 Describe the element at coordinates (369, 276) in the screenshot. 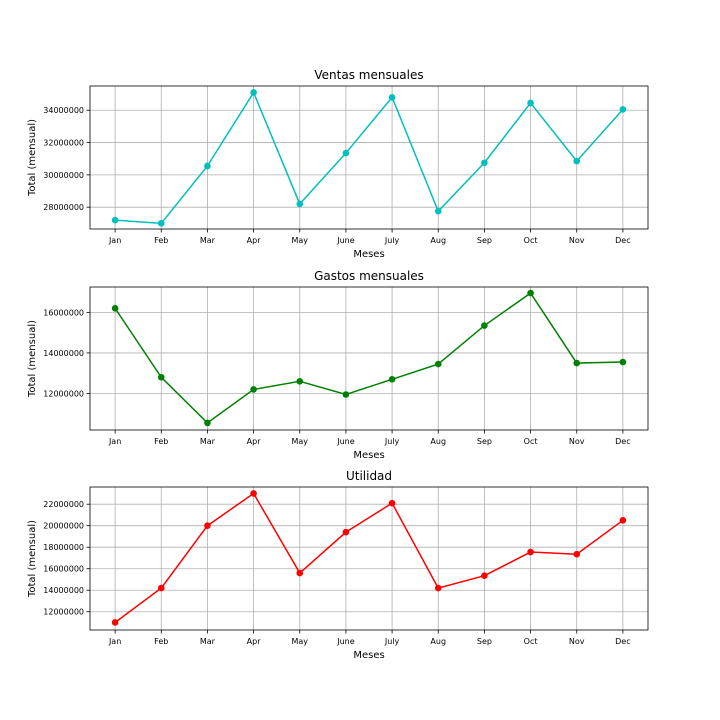

I see `chart-title: Gastos mensuales` at that location.